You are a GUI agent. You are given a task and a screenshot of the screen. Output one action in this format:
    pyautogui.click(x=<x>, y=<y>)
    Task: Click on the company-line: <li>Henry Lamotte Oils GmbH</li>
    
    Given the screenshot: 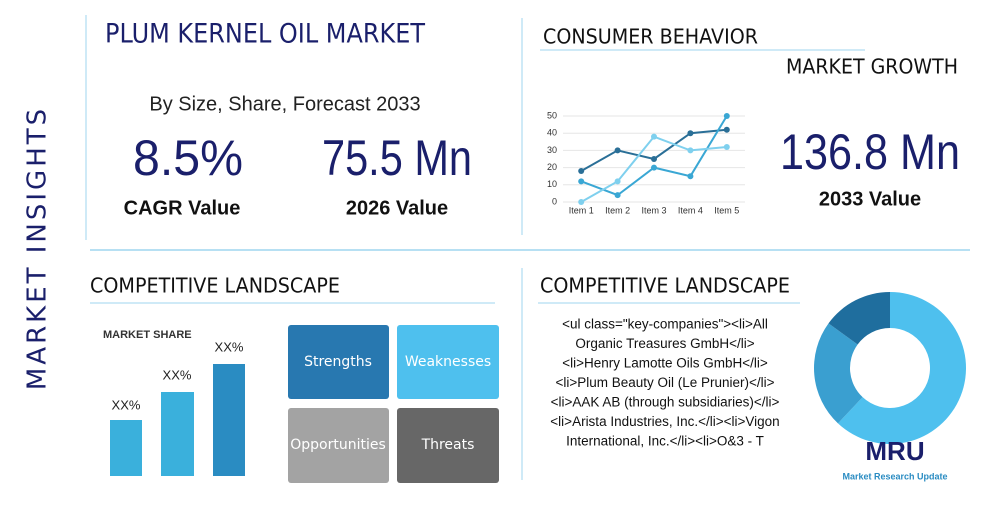 What is the action you would take?
    pyautogui.click(x=665, y=363)
    